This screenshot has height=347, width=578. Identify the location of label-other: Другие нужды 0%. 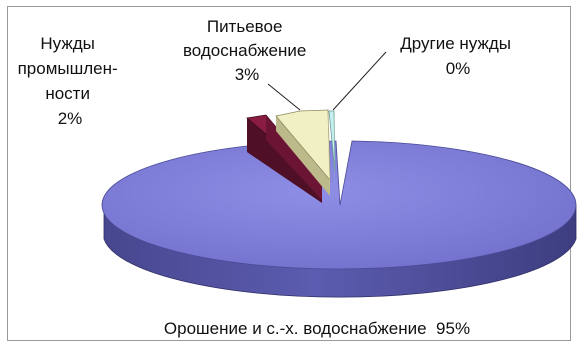
(457, 56).